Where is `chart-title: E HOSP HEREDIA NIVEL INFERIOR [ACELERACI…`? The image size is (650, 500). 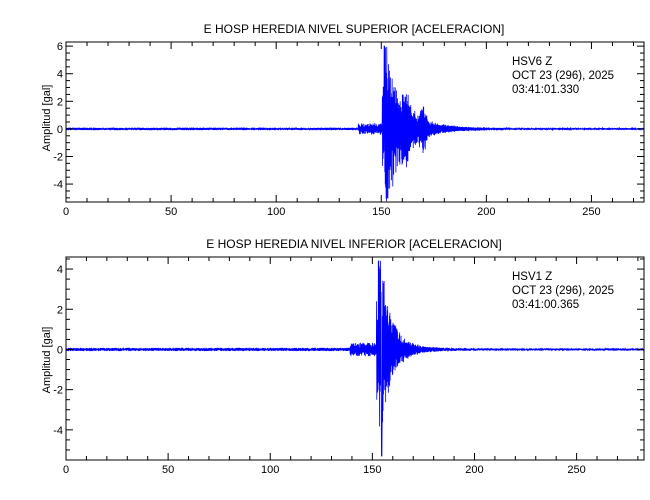 chart-title: E HOSP HEREDIA NIVEL INFERIOR [ACELERACI… is located at coordinates (353, 244).